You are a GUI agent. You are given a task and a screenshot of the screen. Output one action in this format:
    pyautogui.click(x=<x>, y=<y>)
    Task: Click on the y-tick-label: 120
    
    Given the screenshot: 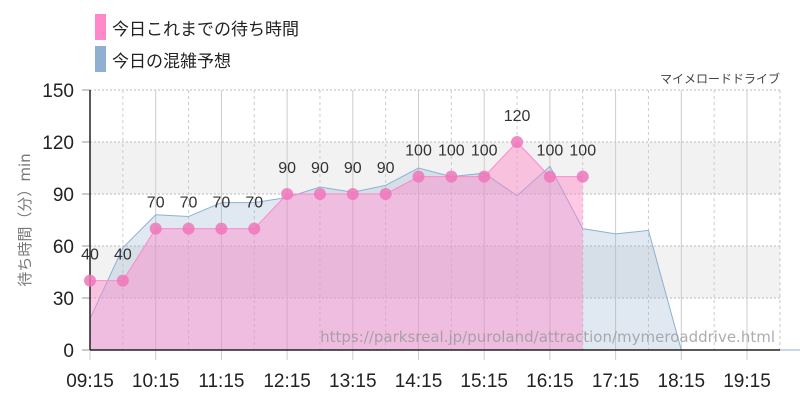 What is the action you would take?
    pyautogui.click(x=58, y=143)
    